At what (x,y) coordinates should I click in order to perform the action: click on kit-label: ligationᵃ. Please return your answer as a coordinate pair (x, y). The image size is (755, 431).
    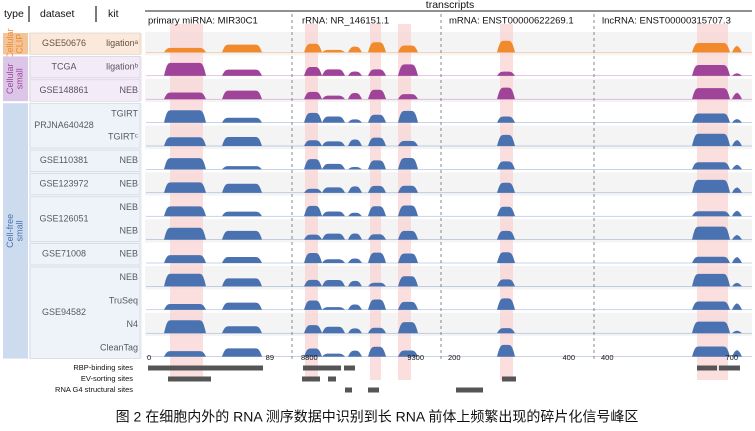
    Looking at the image, I should click on (122, 43).